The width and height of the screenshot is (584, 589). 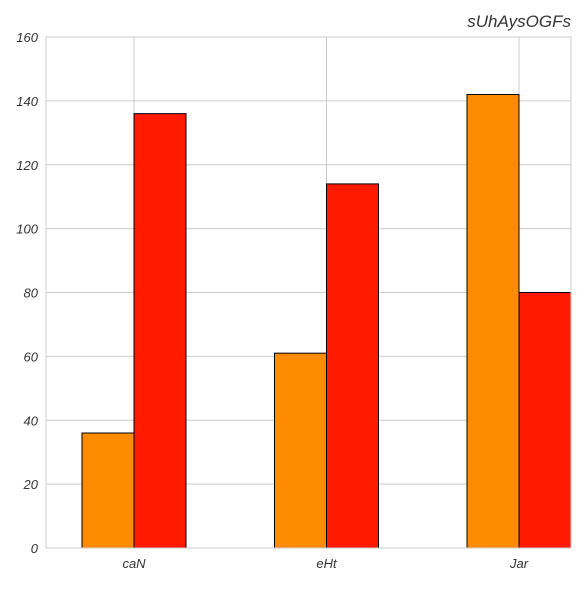 I want to click on y-axis-ticks: 0 20 40 60 80 100 120 140 160, so click(x=27, y=293).